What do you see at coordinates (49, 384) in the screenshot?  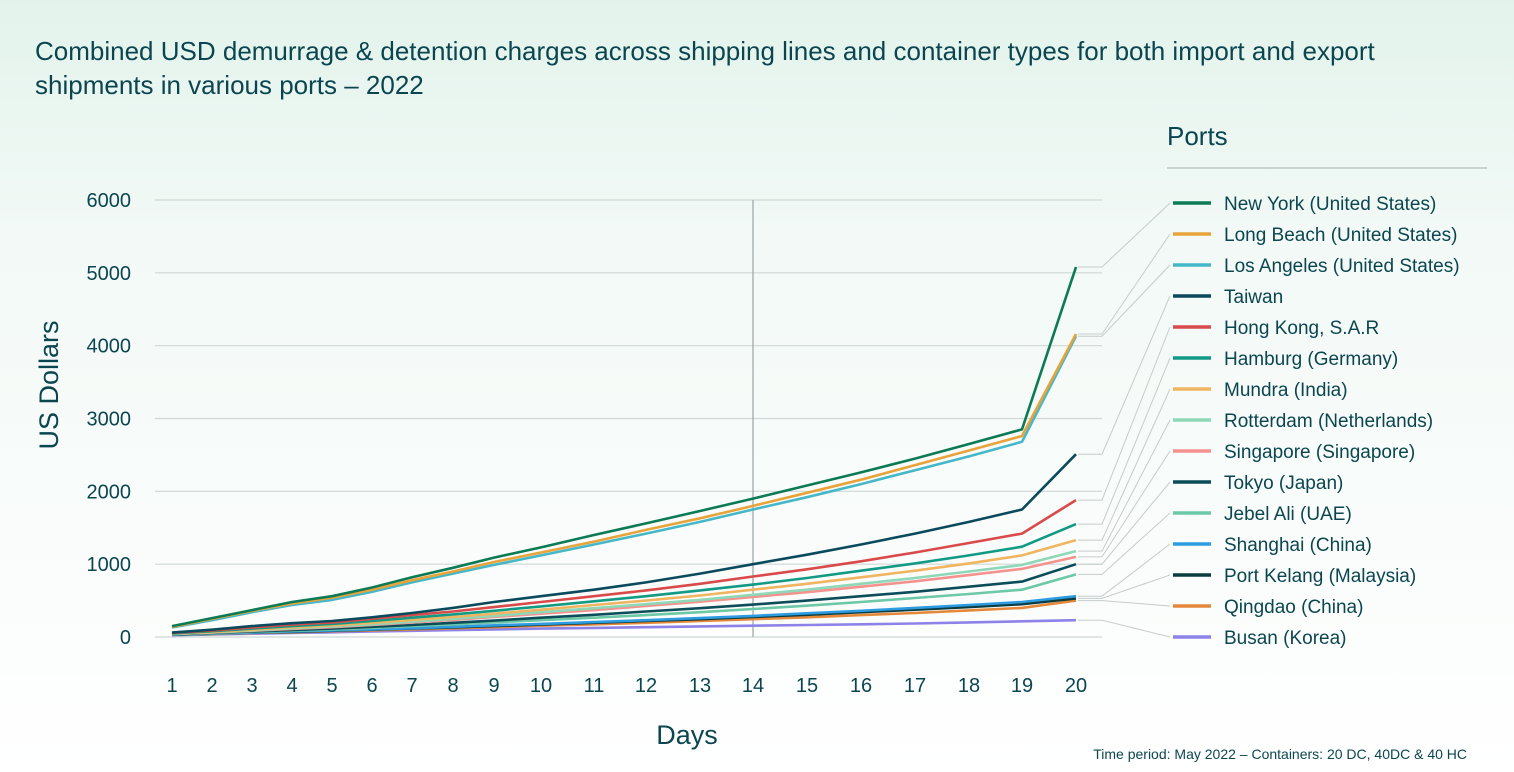 I see `y-axis-title: US Dollars` at bounding box center [49, 384].